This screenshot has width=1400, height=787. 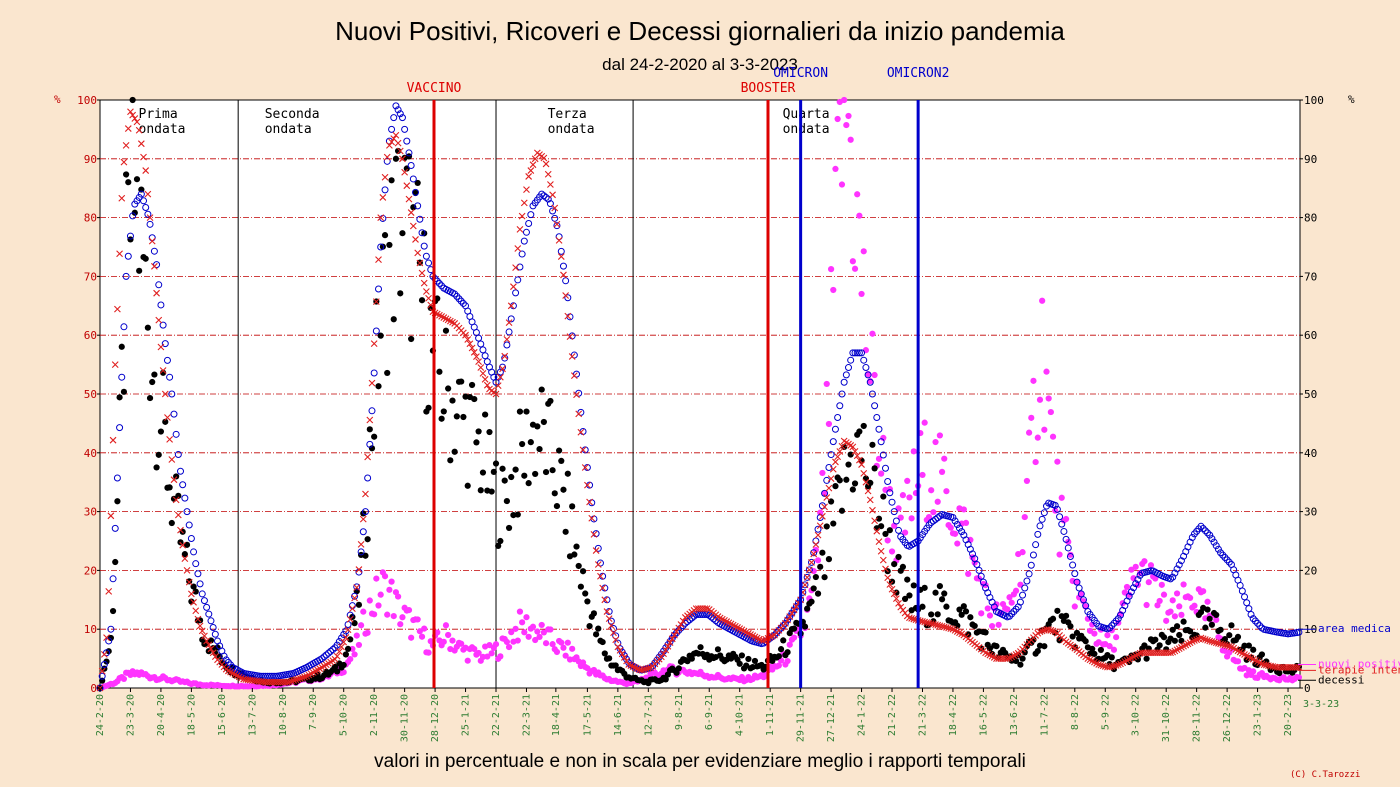 What do you see at coordinates (93, 688) in the screenshot?
I see `y-tick-label-left: 0` at bounding box center [93, 688].